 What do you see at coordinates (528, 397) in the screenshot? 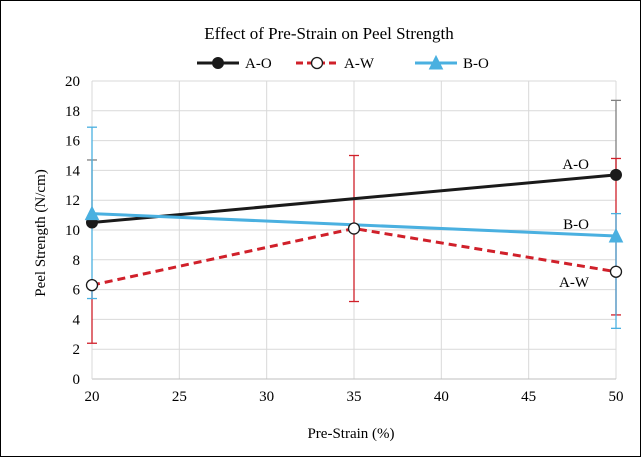
I see `x-tick-label: 45` at bounding box center [528, 397].